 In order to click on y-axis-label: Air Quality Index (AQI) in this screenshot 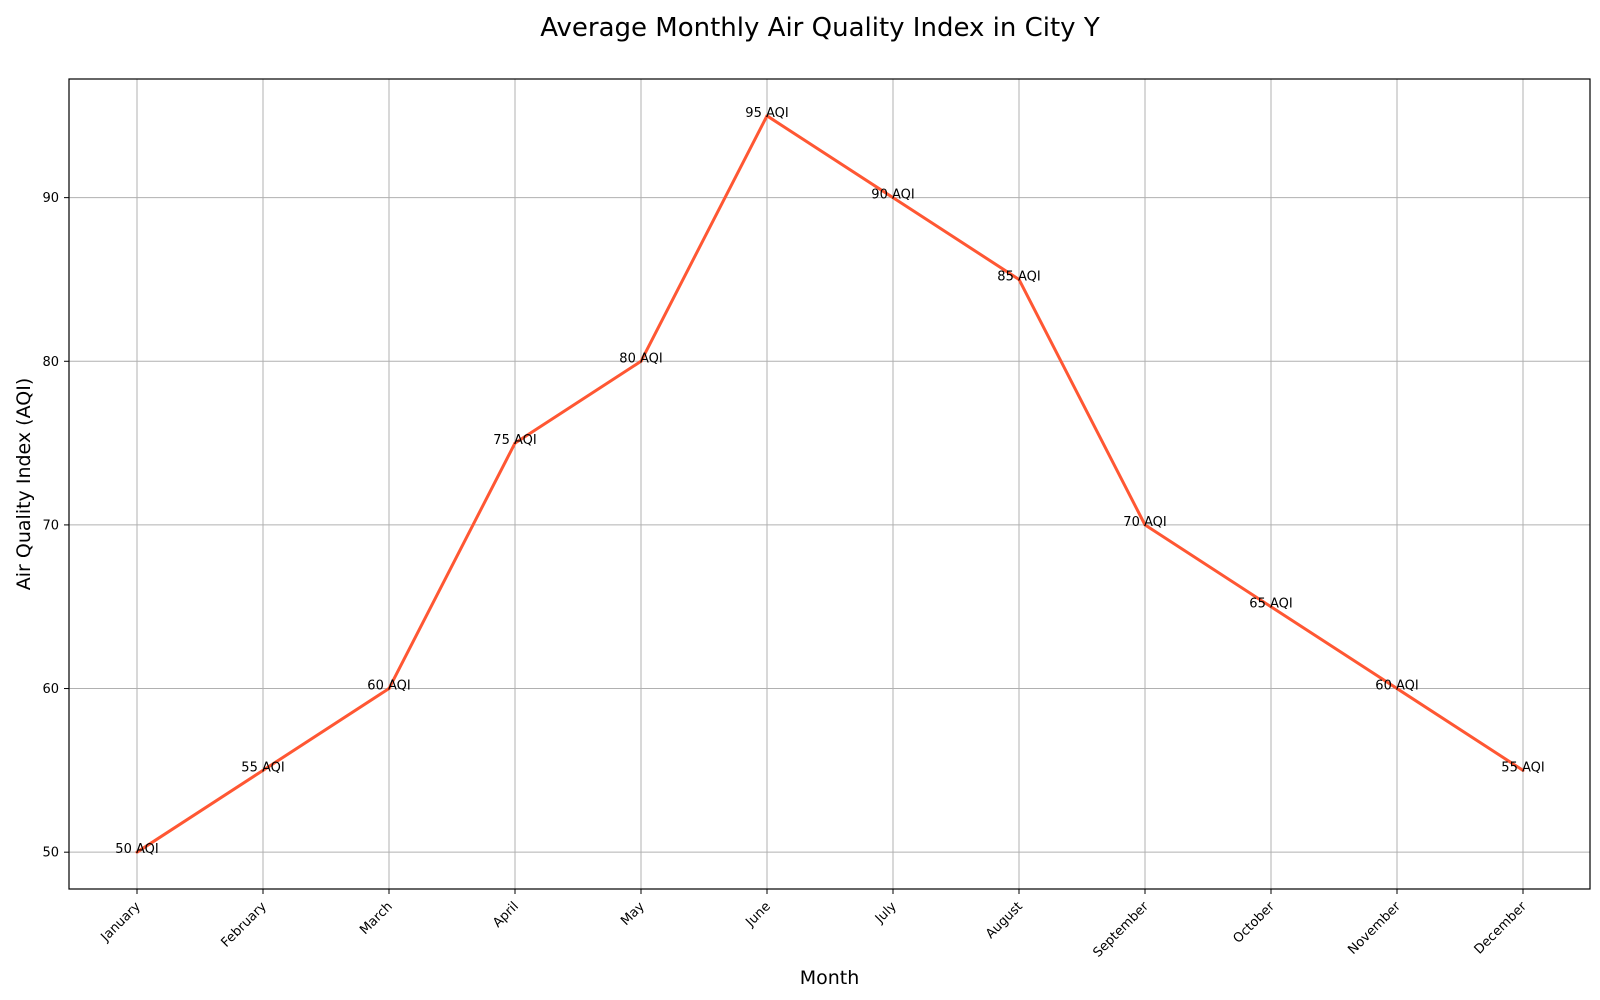, I will do `click(24, 484)`.